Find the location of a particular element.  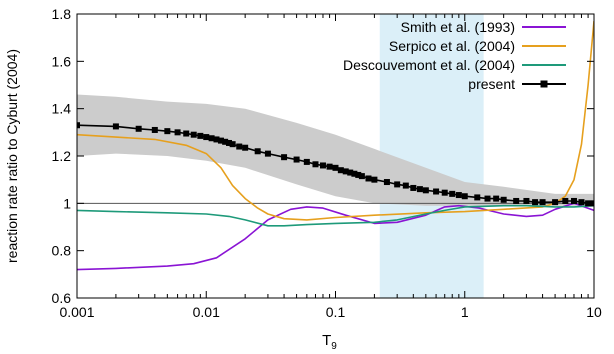

x-tick-label: 0.1 is located at coordinates (336, 312).